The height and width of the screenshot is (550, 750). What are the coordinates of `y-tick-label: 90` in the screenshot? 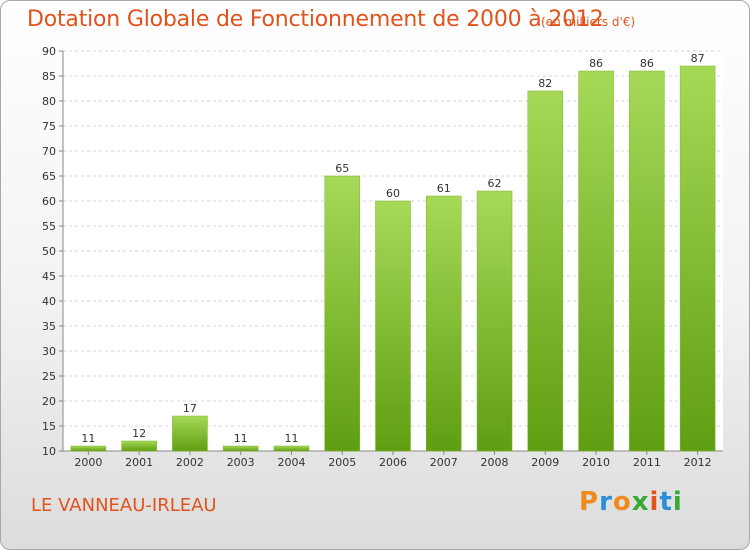 It's located at (49, 51).